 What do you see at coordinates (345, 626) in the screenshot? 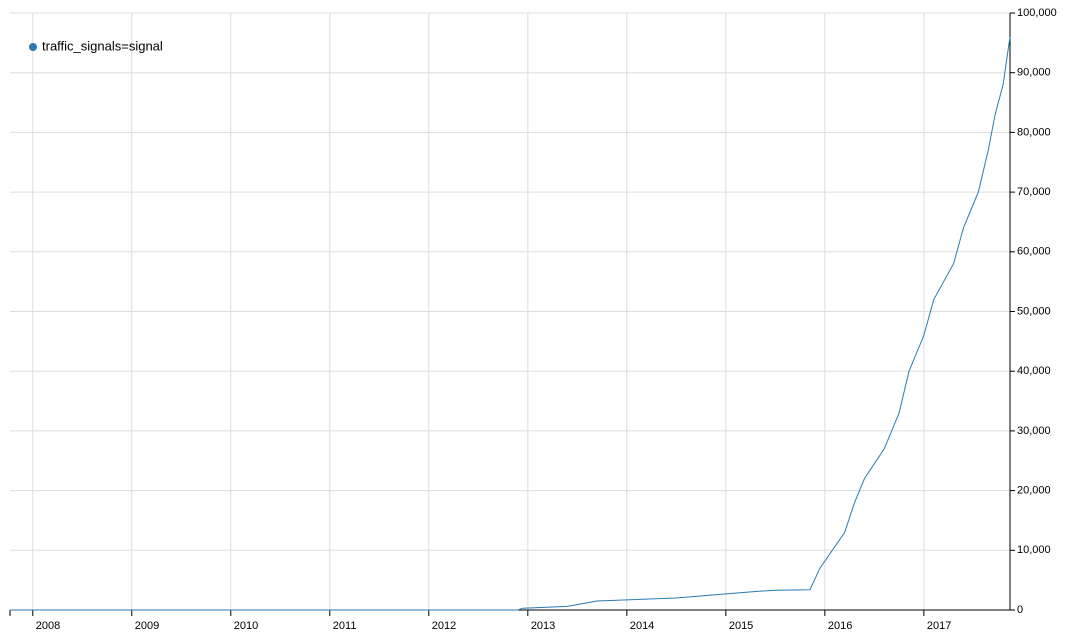
I see `x-tick-label: 2011` at bounding box center [345, 626].